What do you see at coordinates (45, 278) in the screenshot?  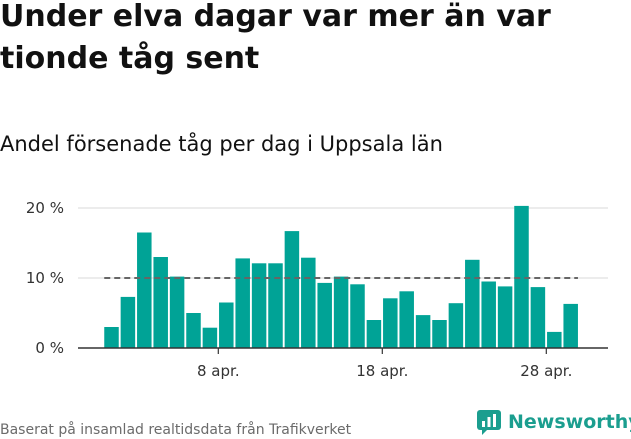 I see `y-tick-label: 10 %` at bounding box center [45, 278].